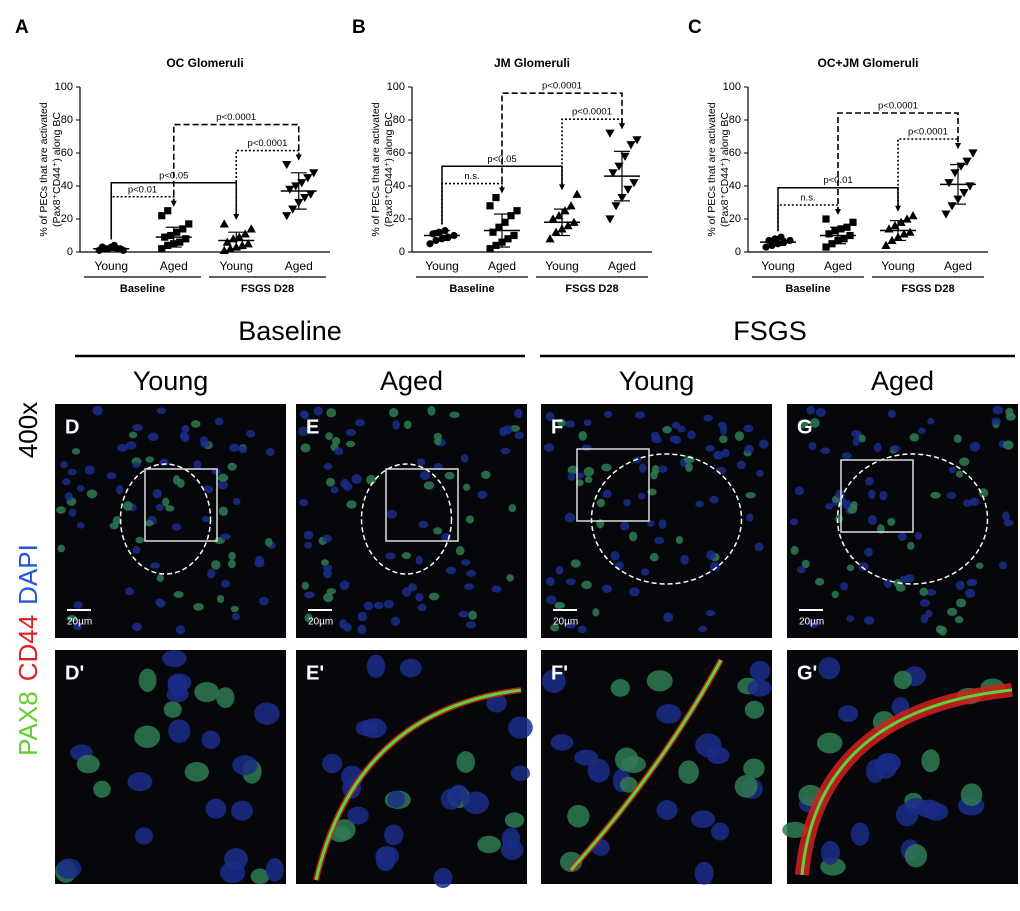 Image resolution: width=1020 pixels, height=911 pixels. I want to click on micrograph-bg, so click(902, 521).